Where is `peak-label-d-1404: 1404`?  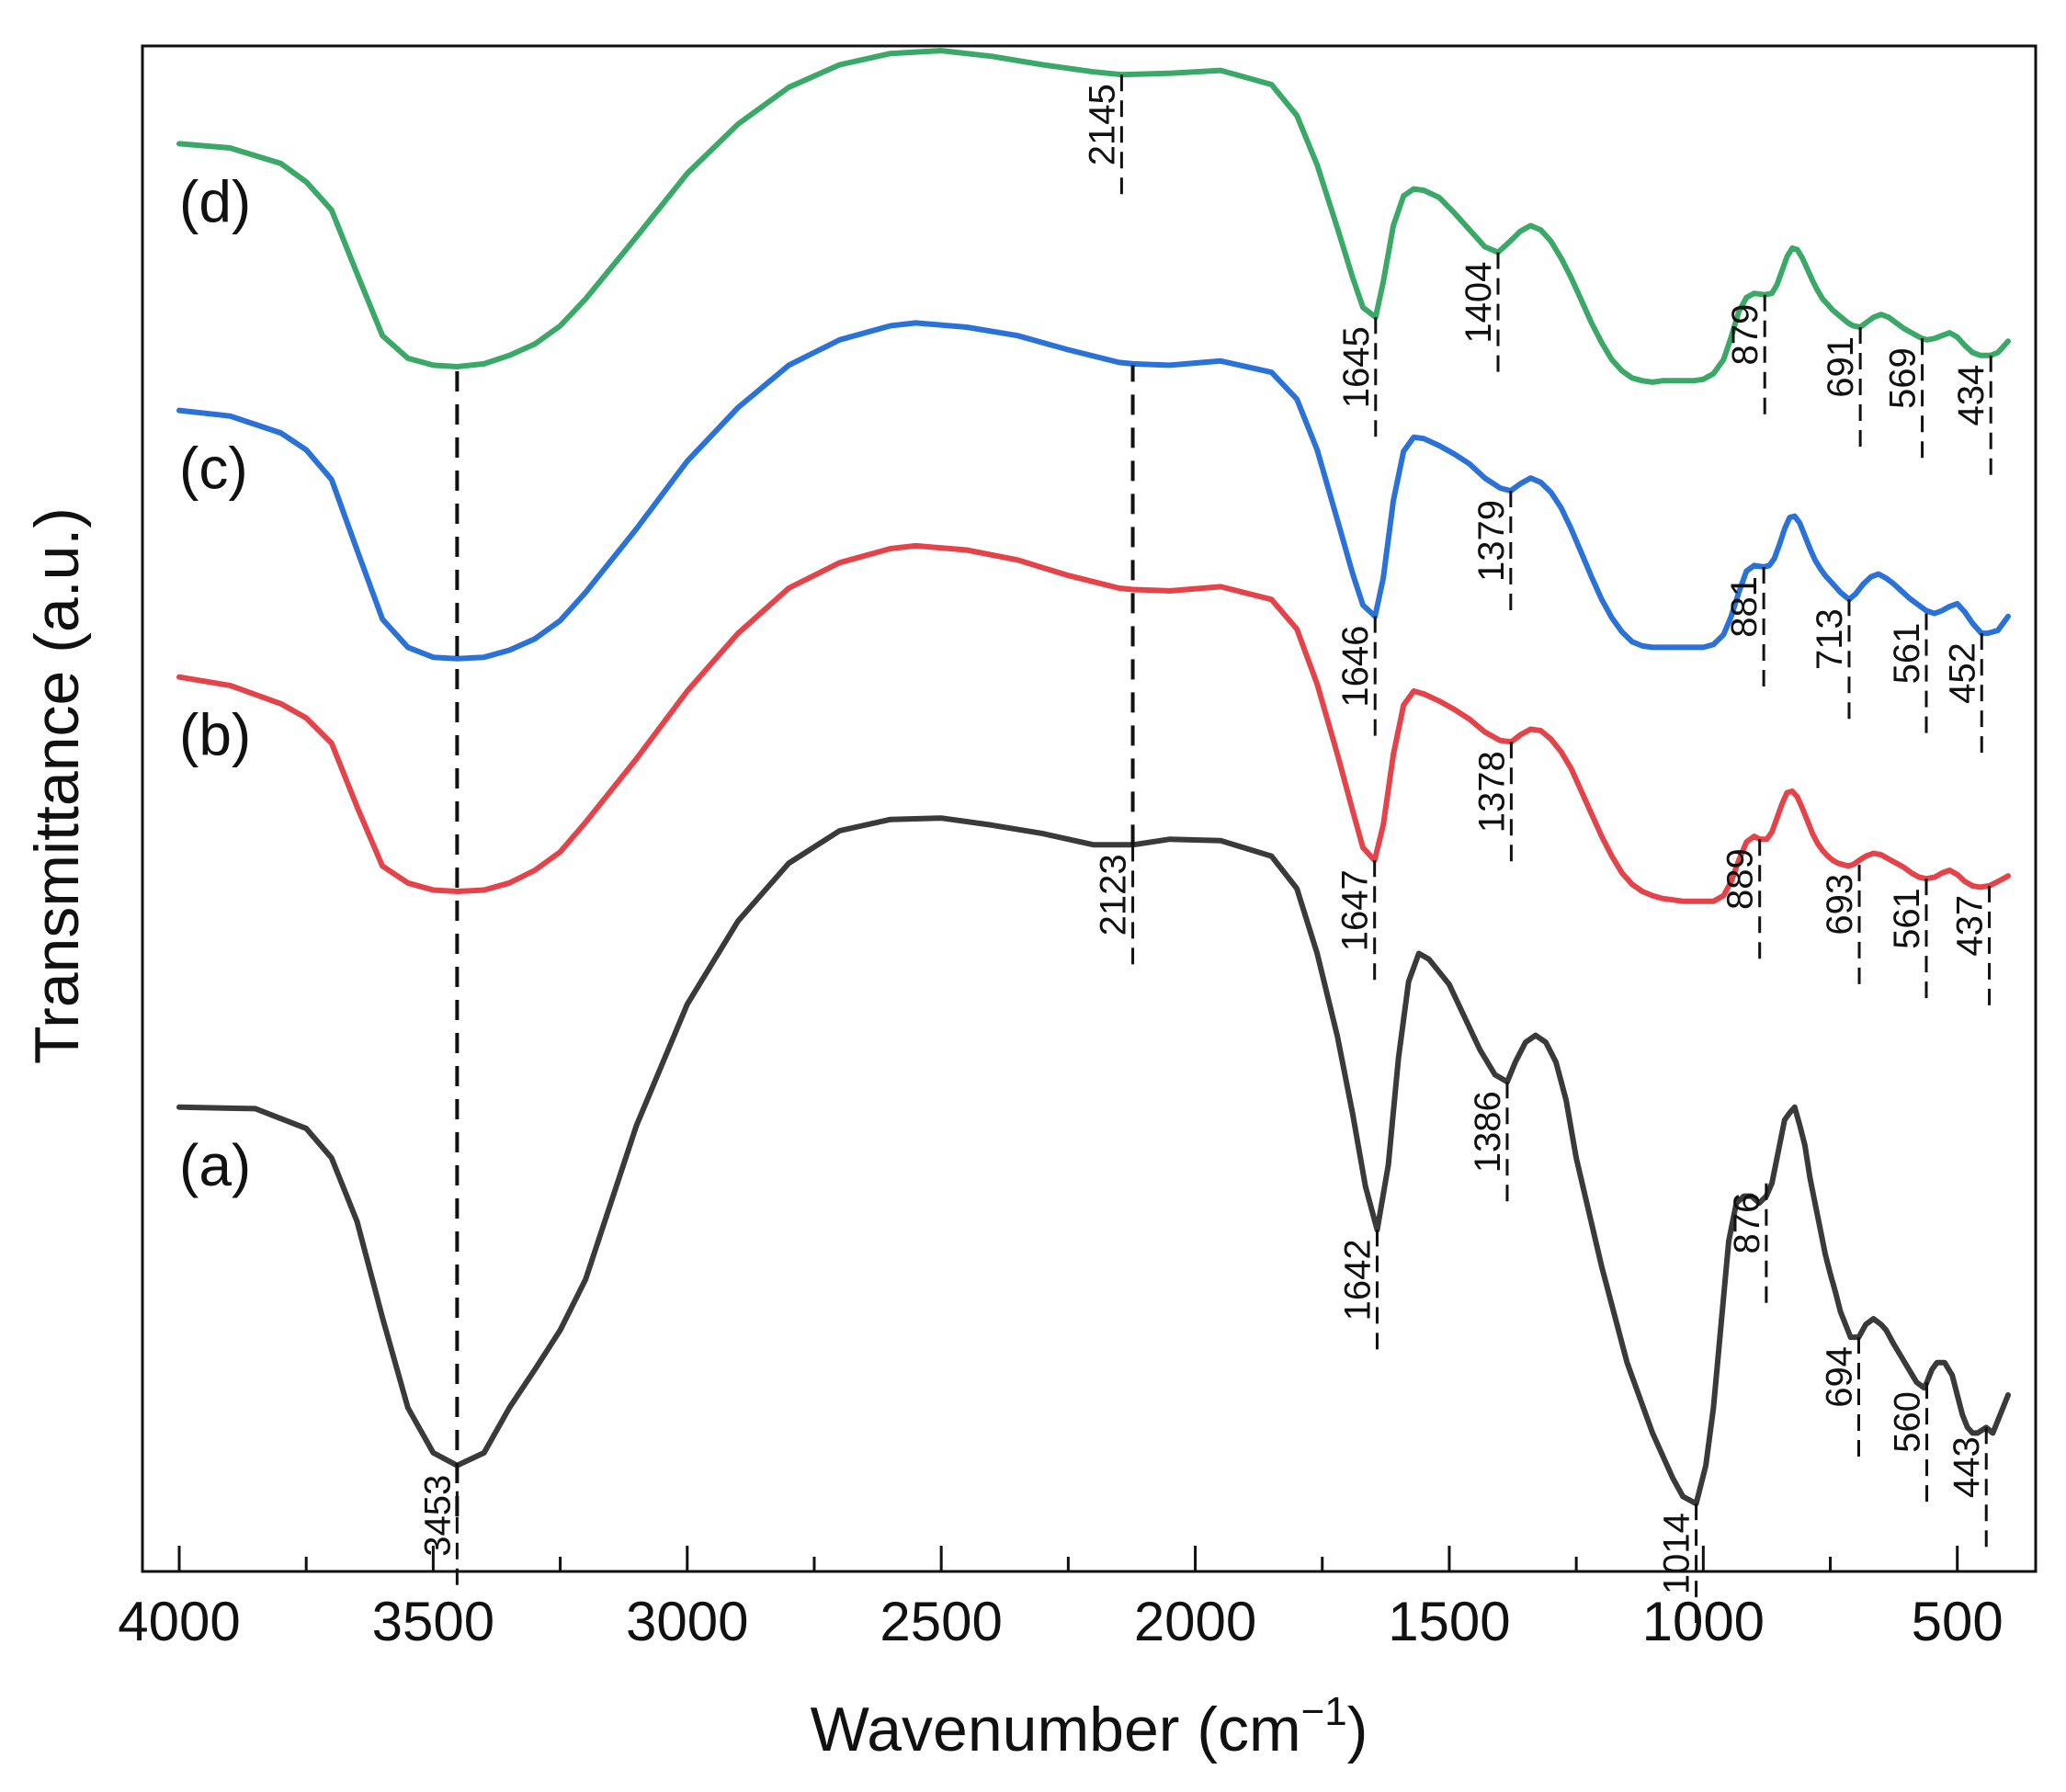 peak-label-d-1404: 1404 is located at coordinates (1479, 303).